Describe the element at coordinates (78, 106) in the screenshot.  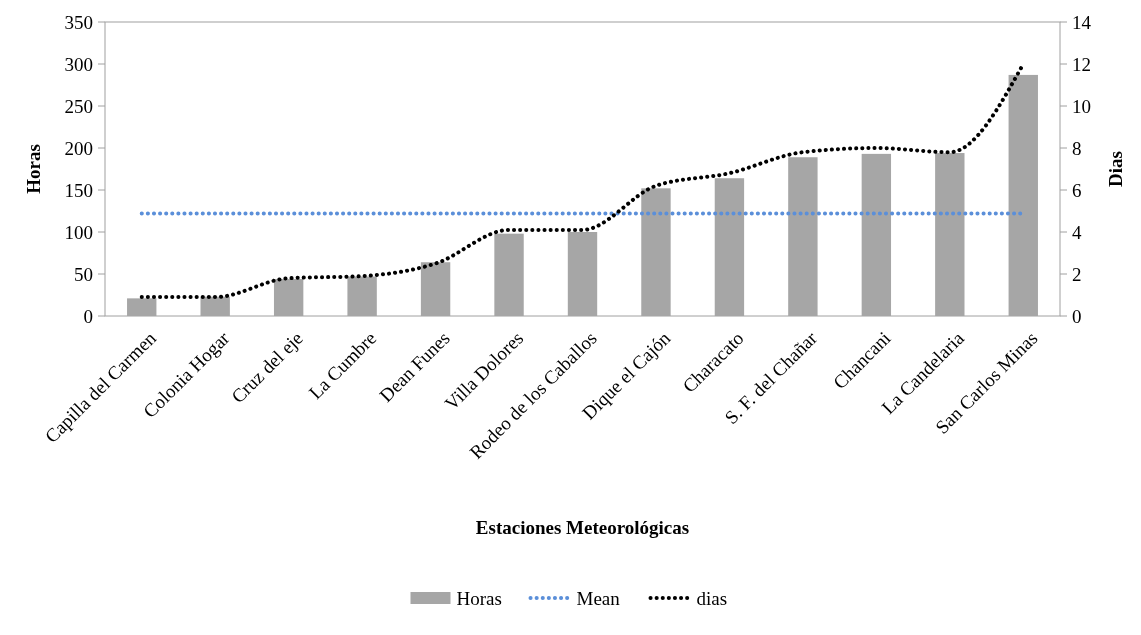
I see `y-tick-label: 250` at that location.